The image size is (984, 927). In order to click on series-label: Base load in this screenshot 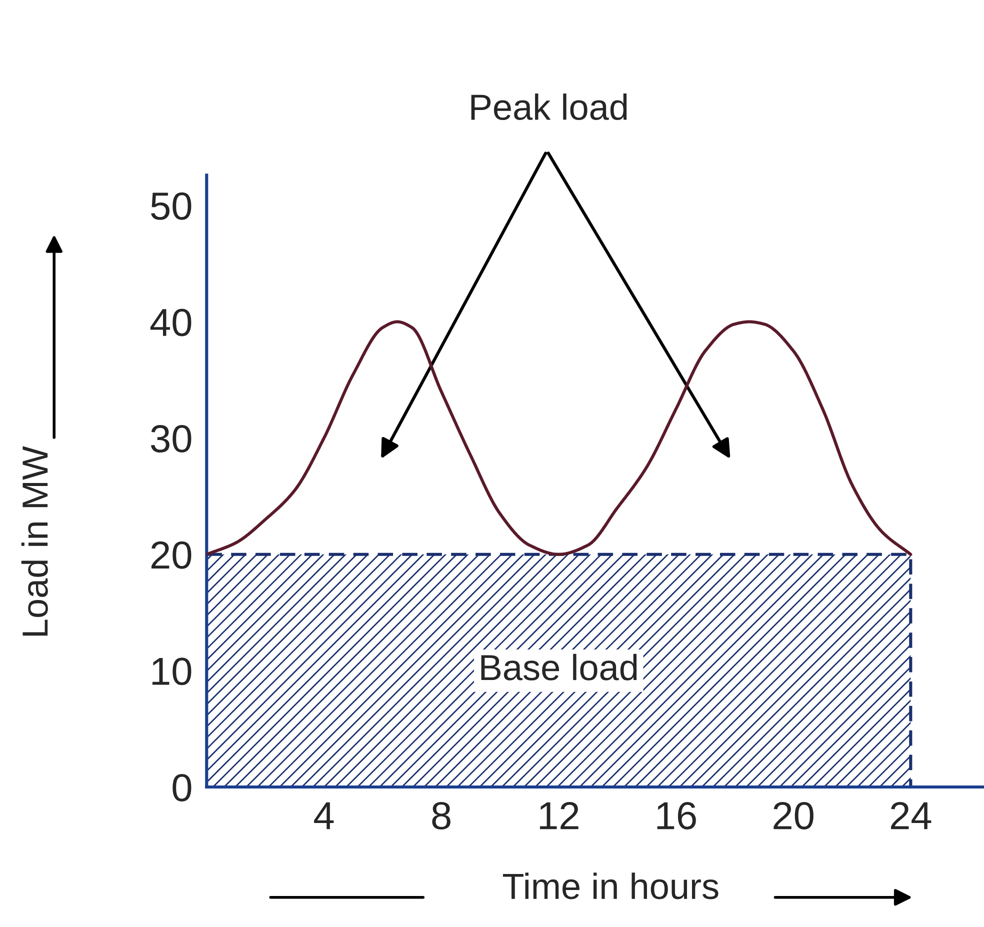, I will do `click(559, 667)`.